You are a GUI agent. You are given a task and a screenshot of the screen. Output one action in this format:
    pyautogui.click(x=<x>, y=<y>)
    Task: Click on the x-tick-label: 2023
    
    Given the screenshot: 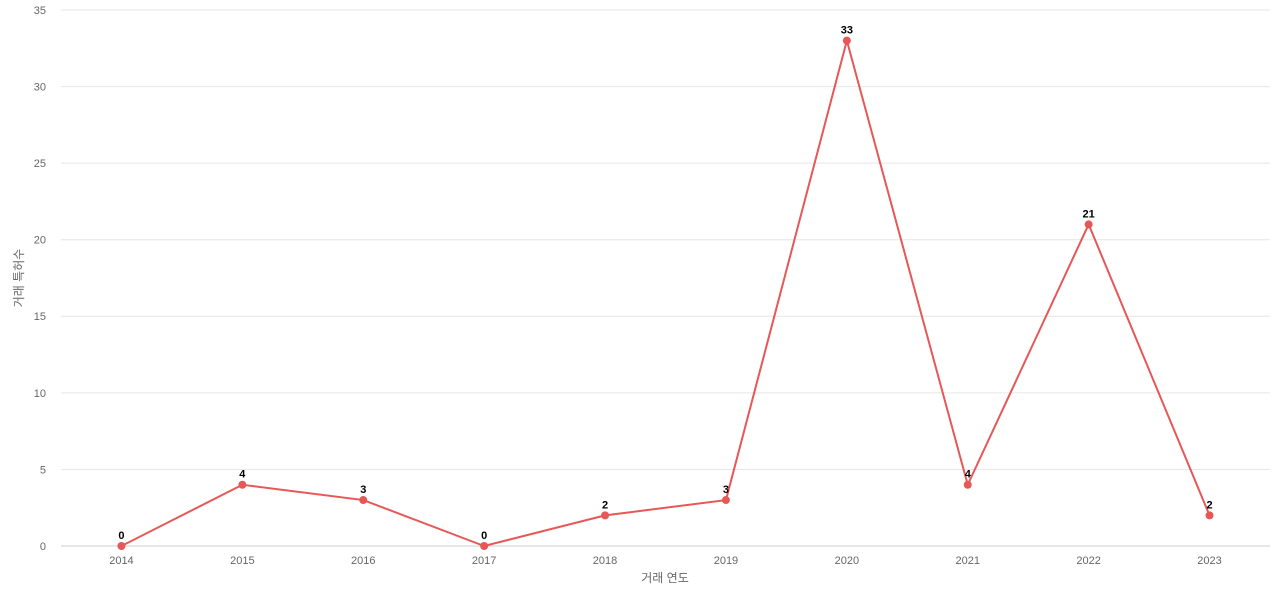 What is the action you would take?
    pyautogui.click(x=1209, y=561)
    